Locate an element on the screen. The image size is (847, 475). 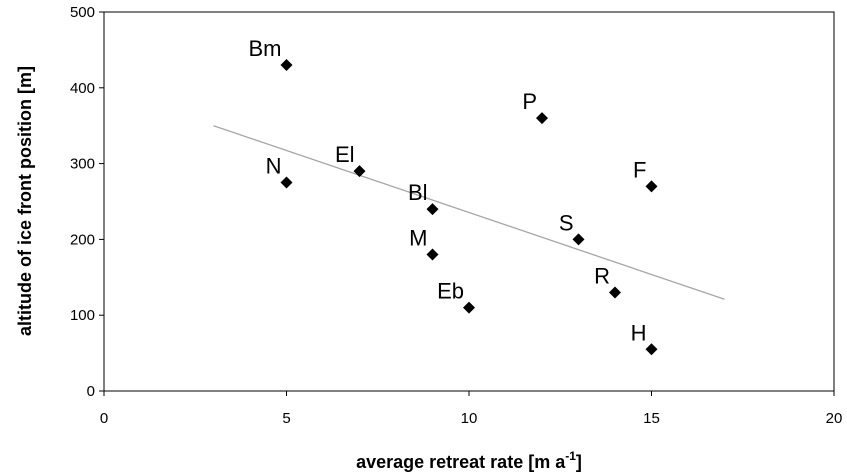
y-axis-ticks: 0 100 200 300 400 500 is located at coordinates (87, 202).